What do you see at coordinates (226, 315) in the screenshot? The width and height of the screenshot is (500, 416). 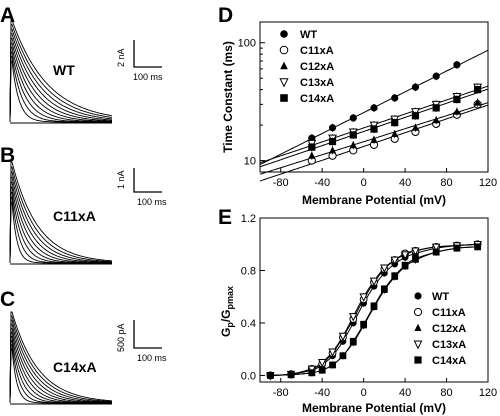 I see `y-axis-label-e-mid: /G` at bounding box center [226, 315].